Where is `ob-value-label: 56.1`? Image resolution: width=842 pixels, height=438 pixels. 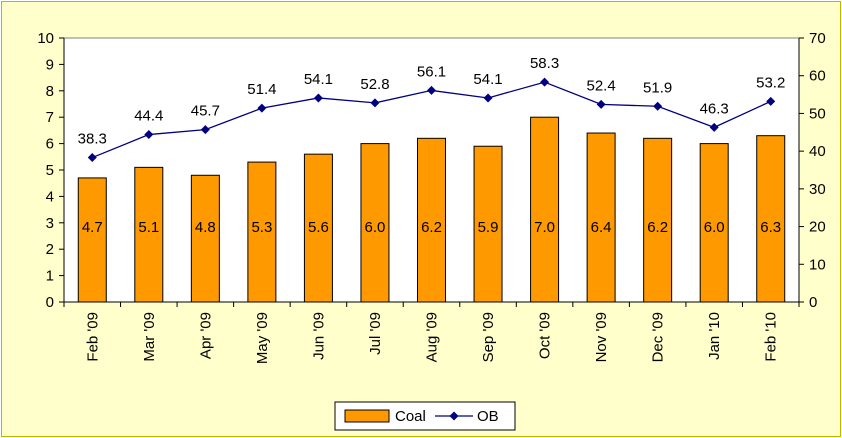 ob-value-label: 56.1 is located at coordinates (431, 71).